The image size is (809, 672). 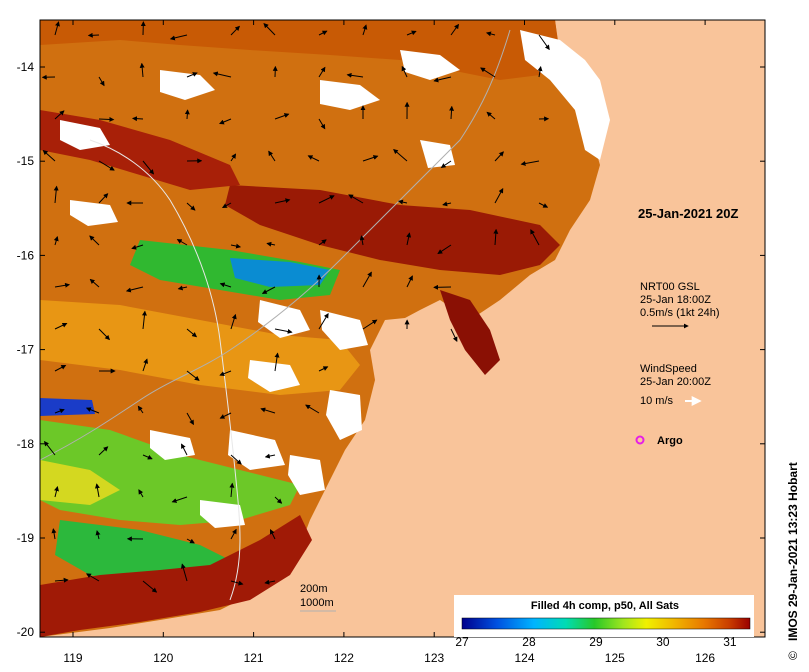 I want to click on colorbar-tick-label: 29, so click(x=596, y=642).